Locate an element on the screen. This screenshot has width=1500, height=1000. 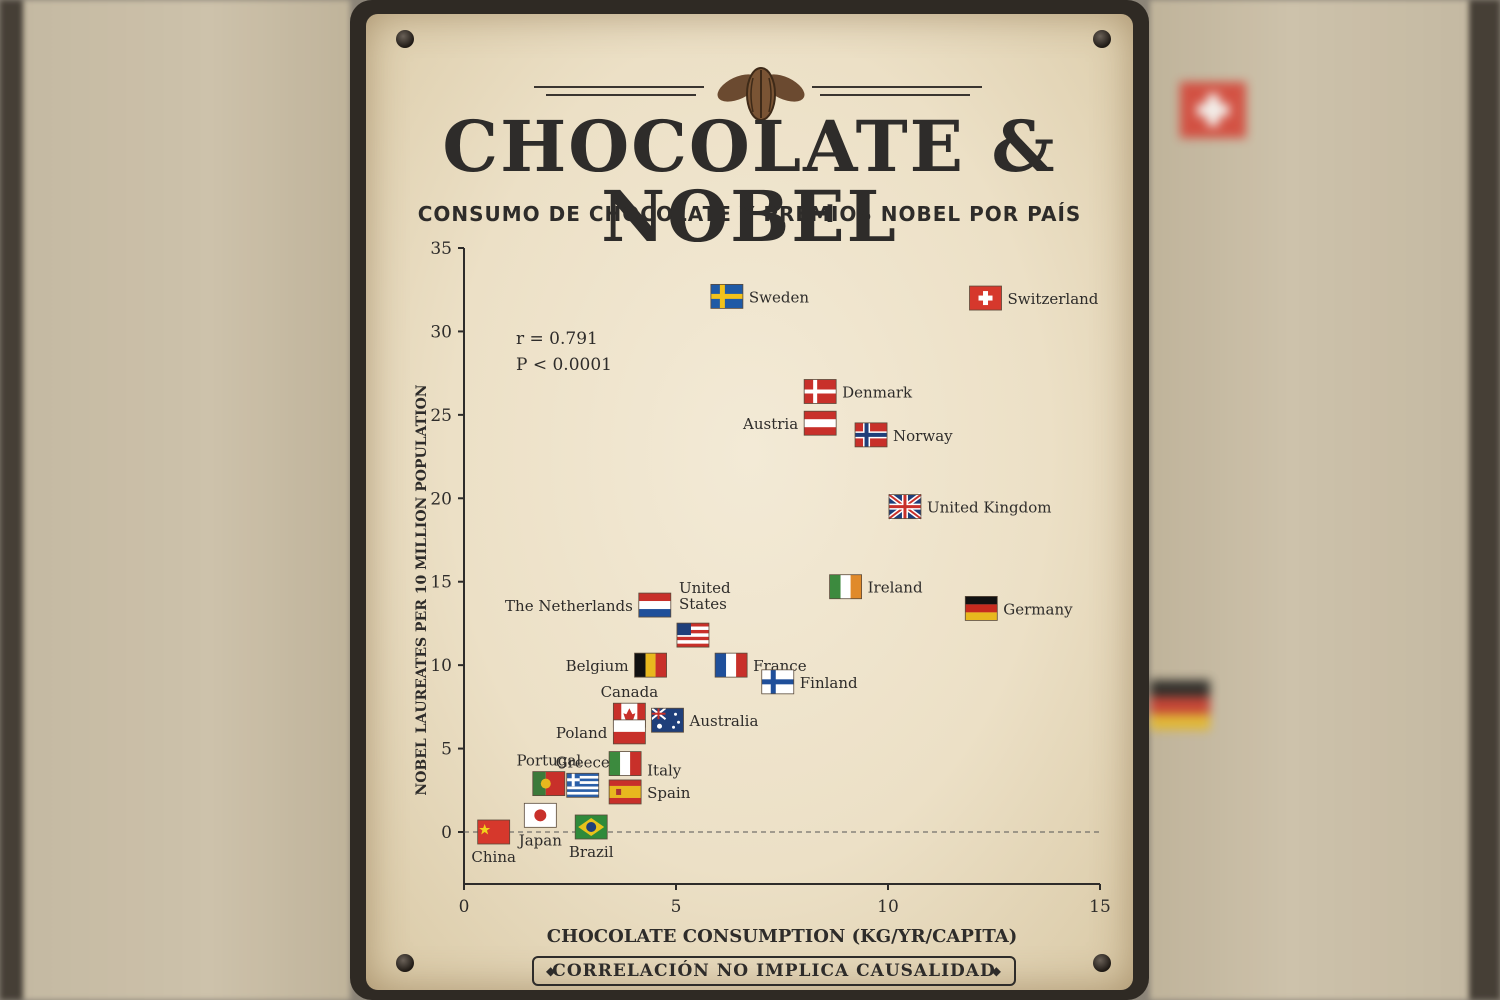
y-tick-label: 25 is located at coordinates (441, 416).